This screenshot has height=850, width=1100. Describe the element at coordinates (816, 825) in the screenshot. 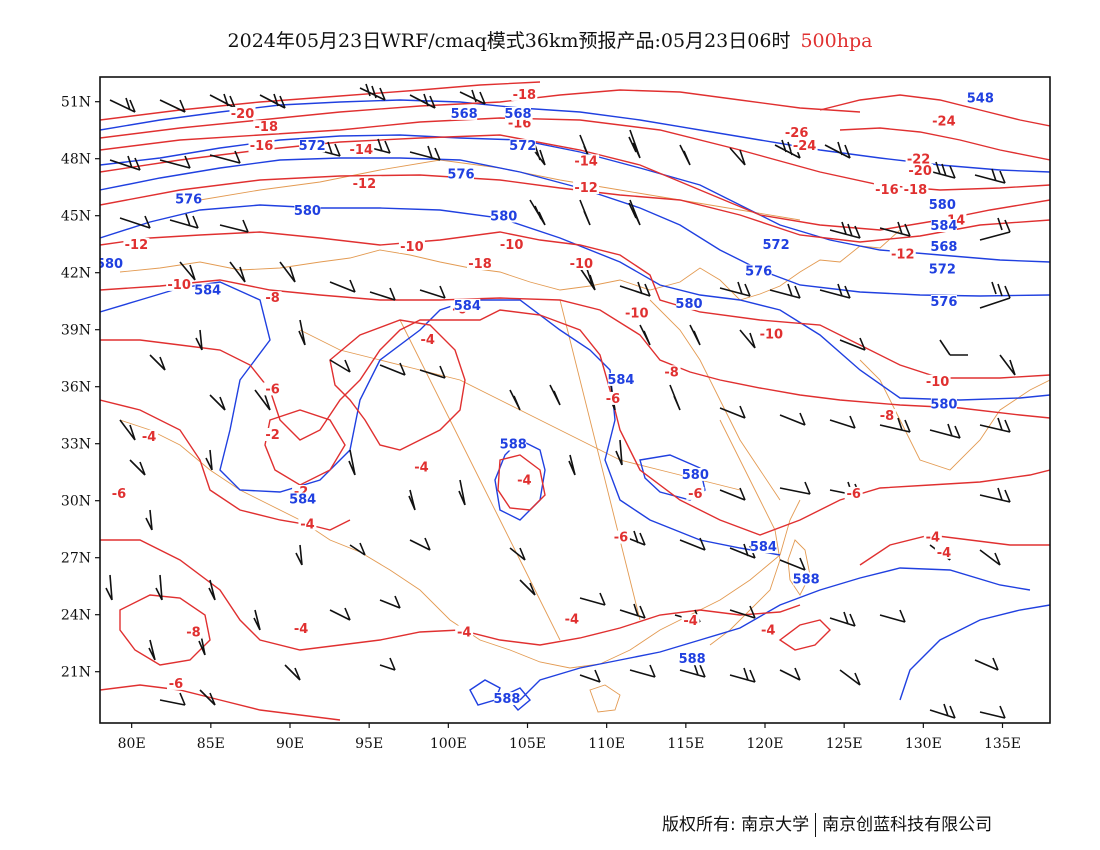

I see `credits-separator` at that location.